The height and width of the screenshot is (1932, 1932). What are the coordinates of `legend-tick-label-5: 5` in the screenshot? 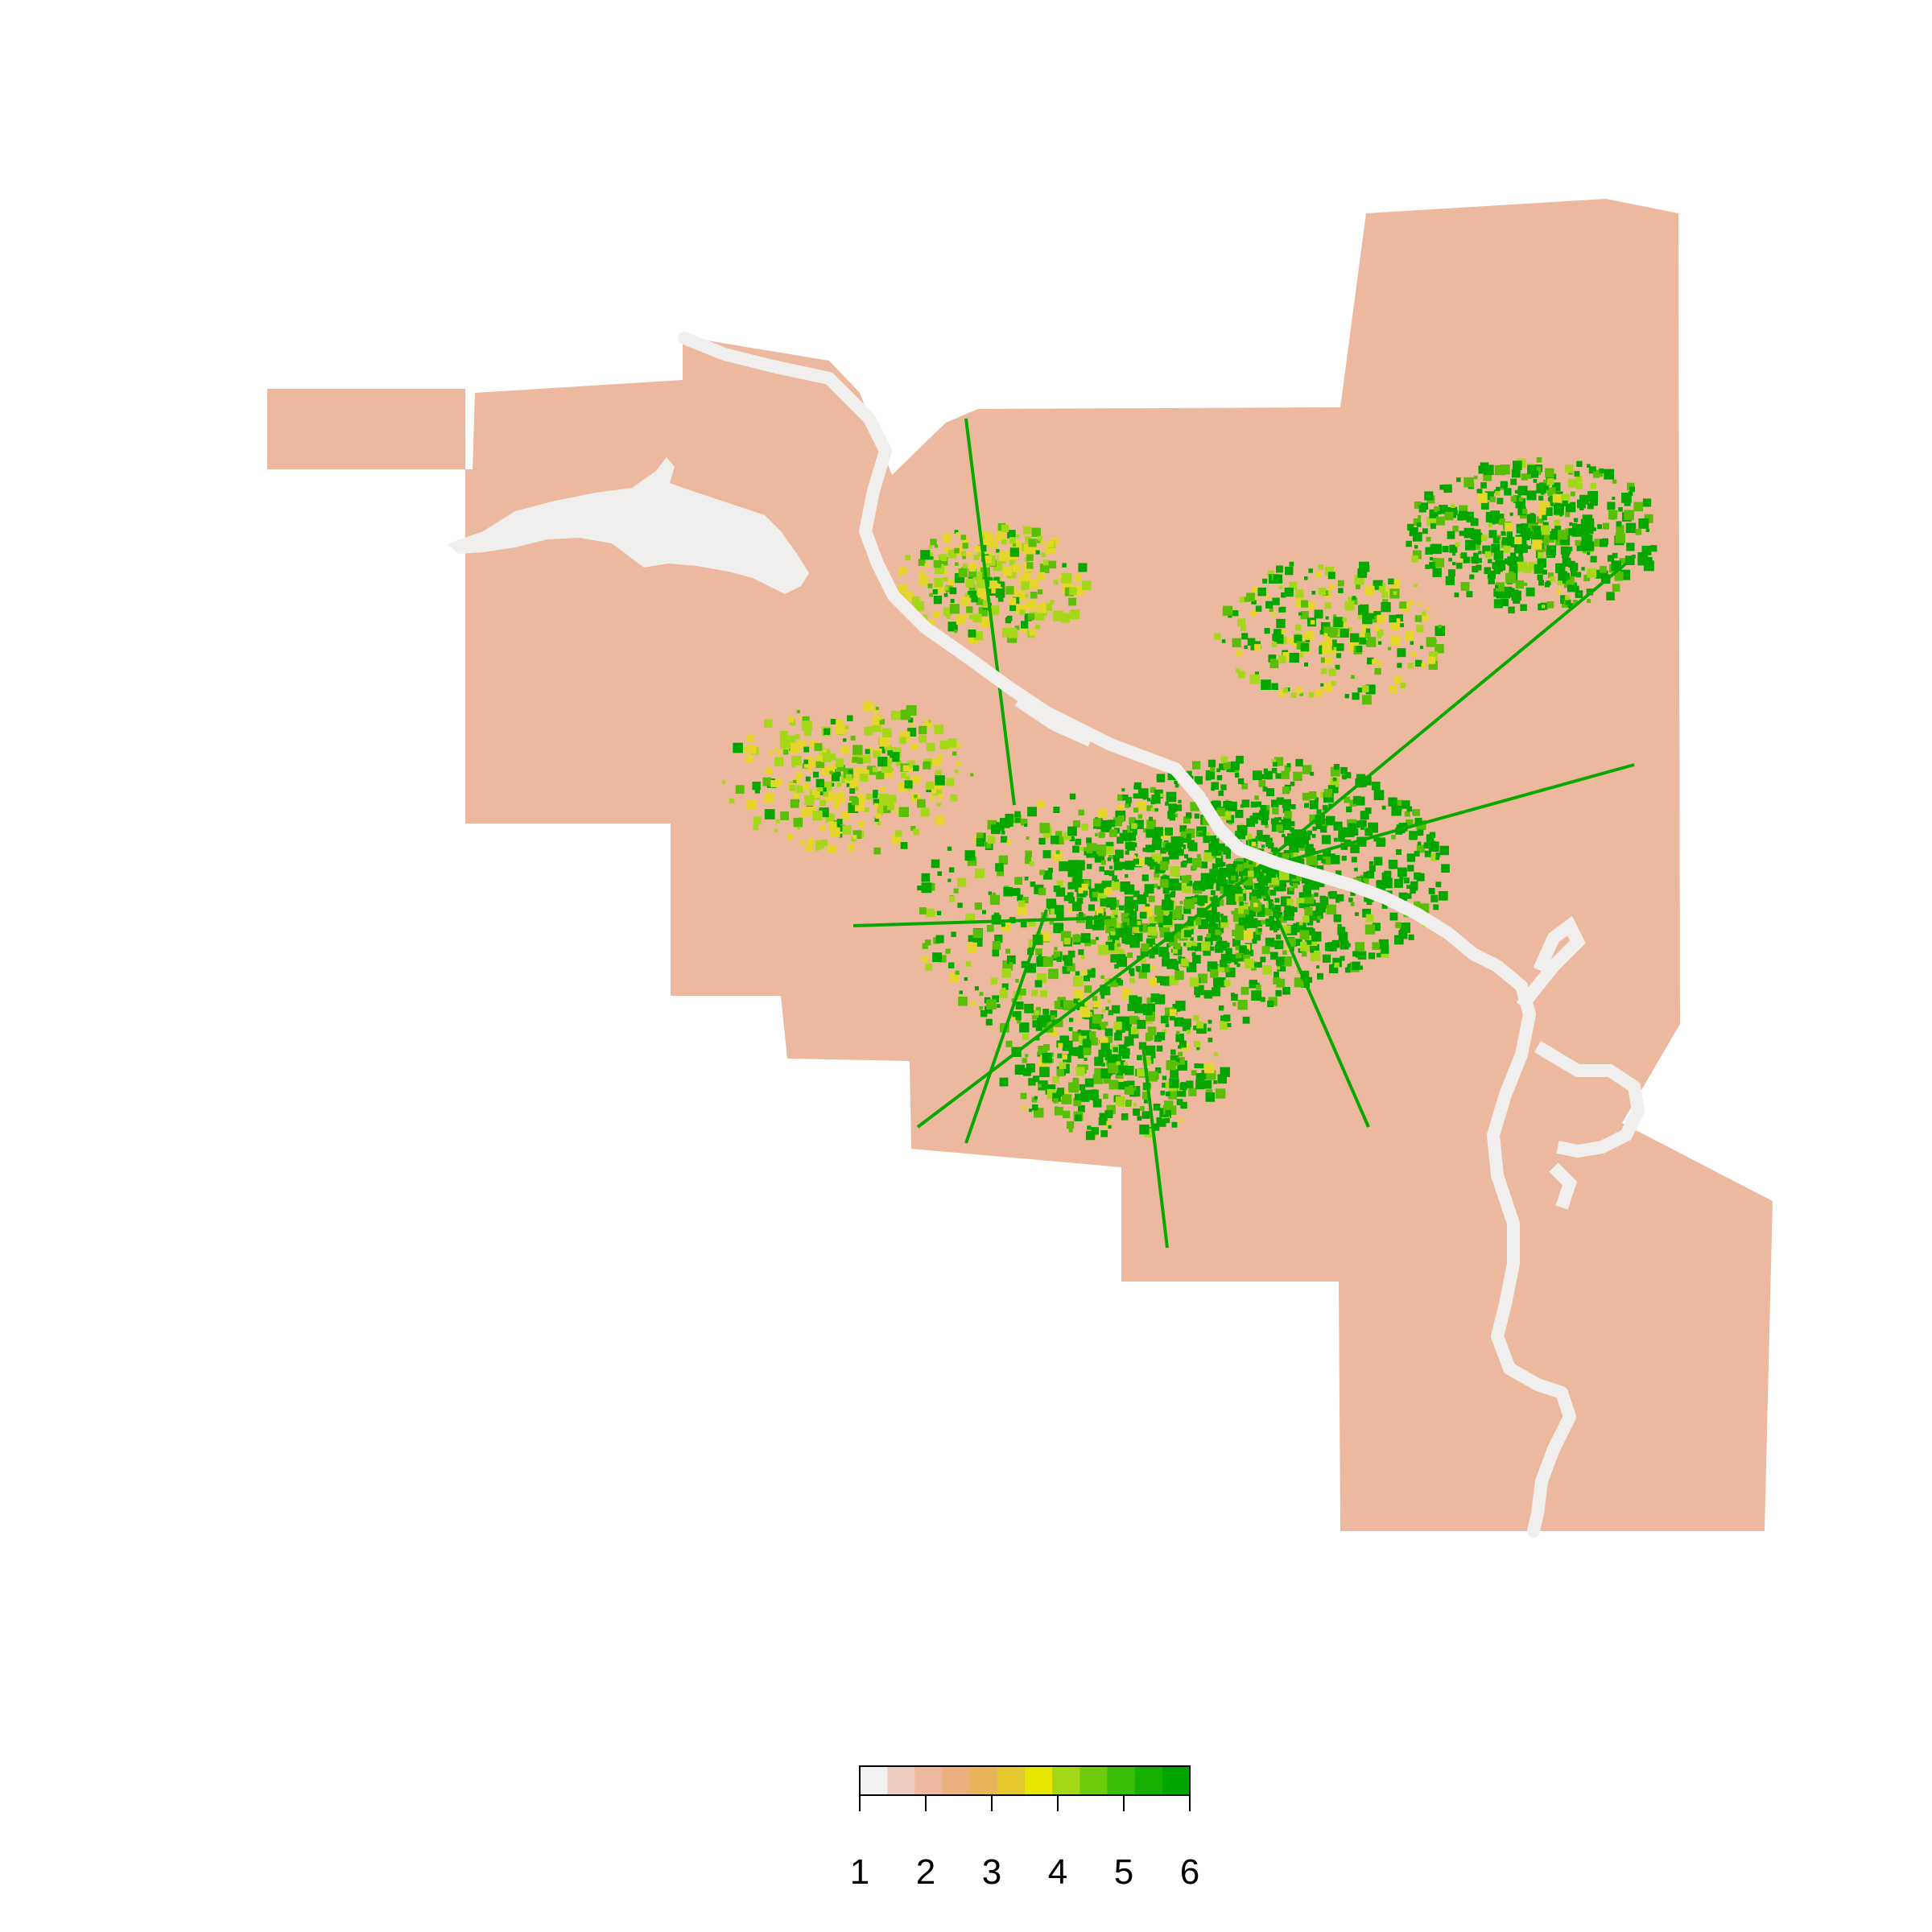 It's located at (1123, 1872).